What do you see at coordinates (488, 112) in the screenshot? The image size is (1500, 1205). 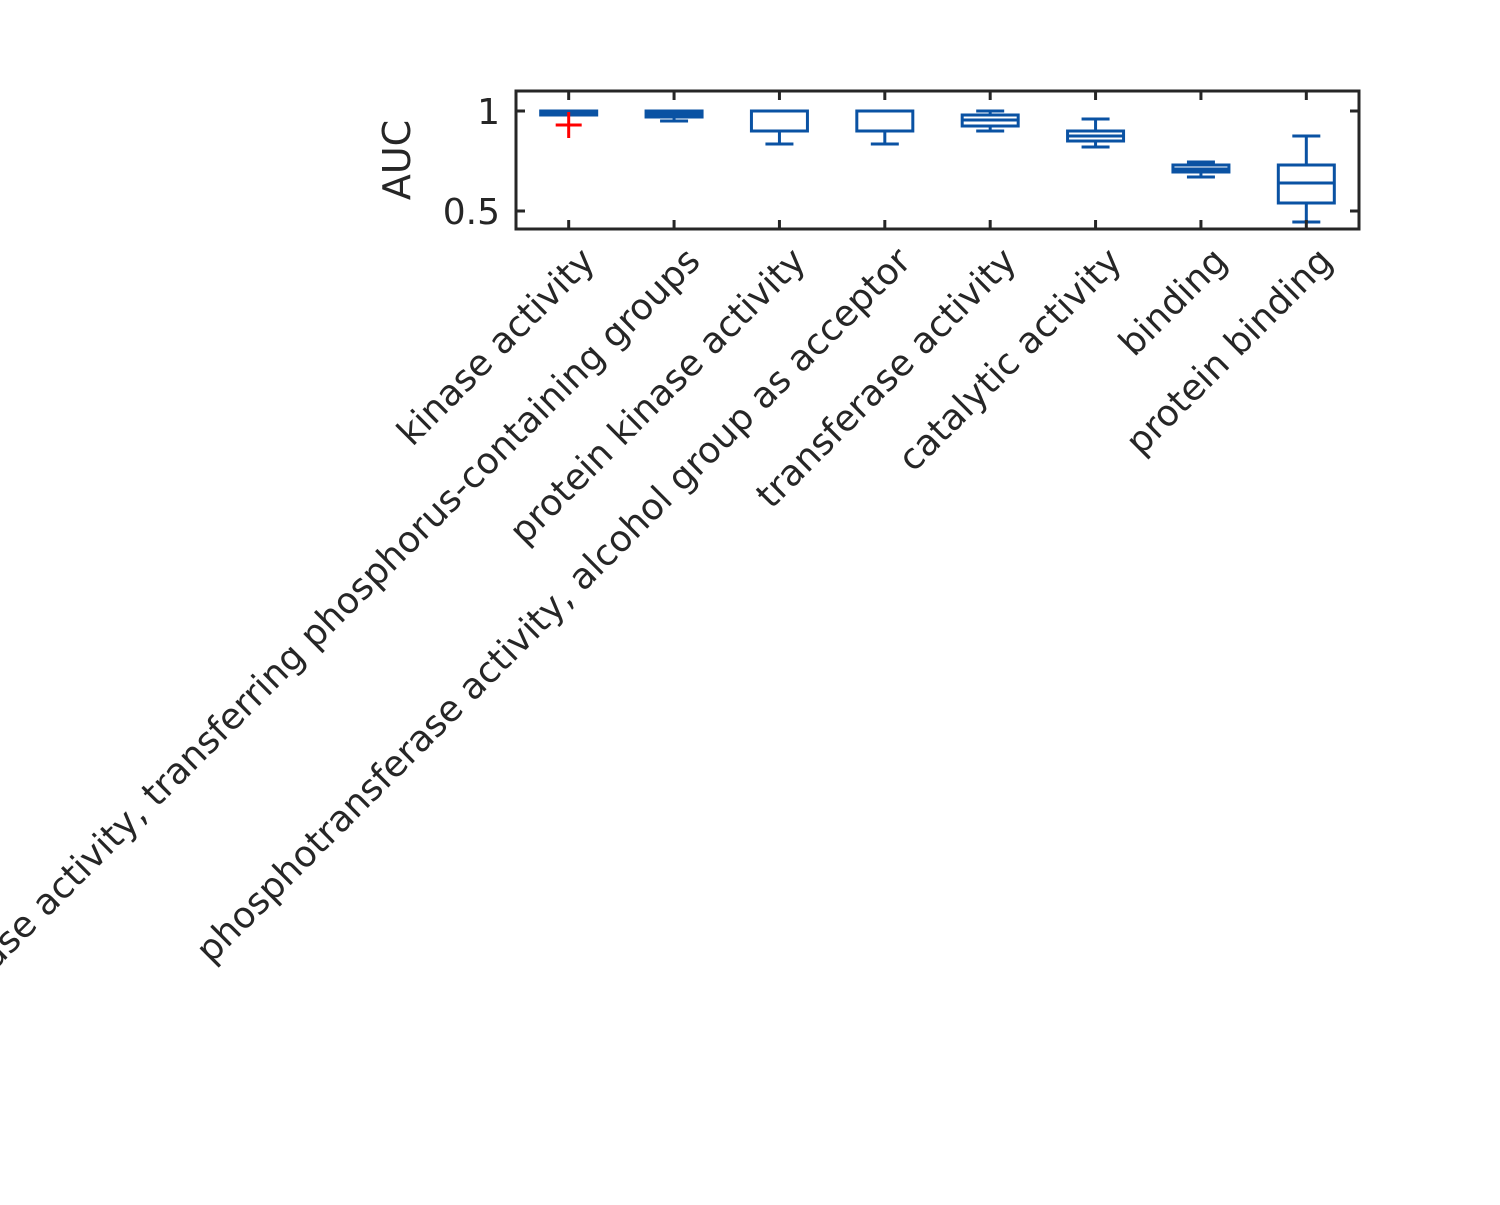 I see `y-tick-label: 1` at bounding box center [488, 112].